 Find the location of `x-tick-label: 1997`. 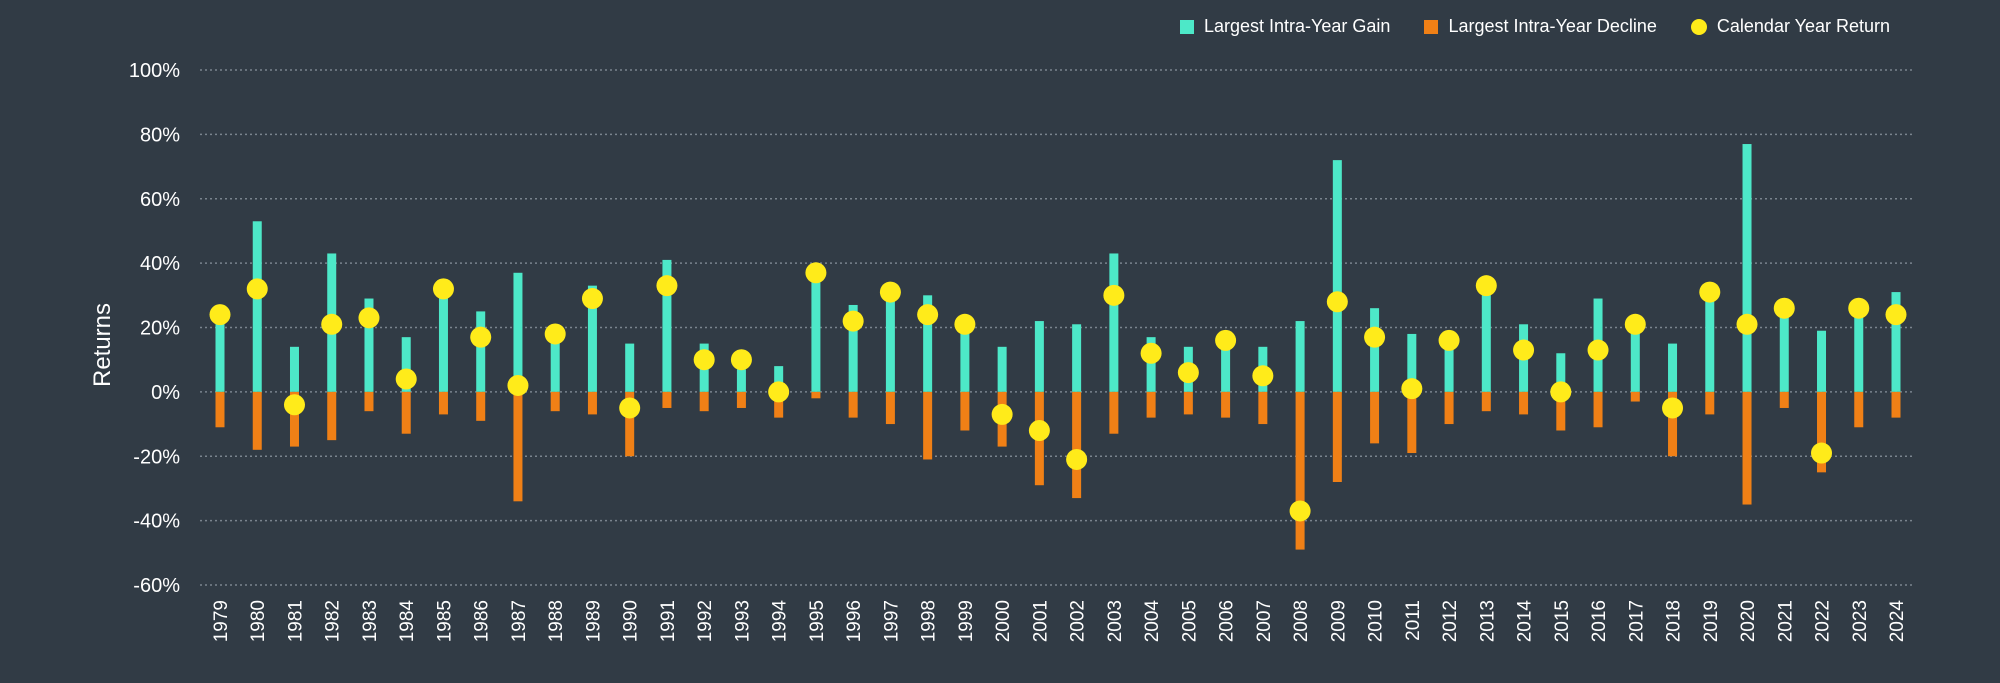

x-tick-label: 1997 is located at coordinates (891, 621).